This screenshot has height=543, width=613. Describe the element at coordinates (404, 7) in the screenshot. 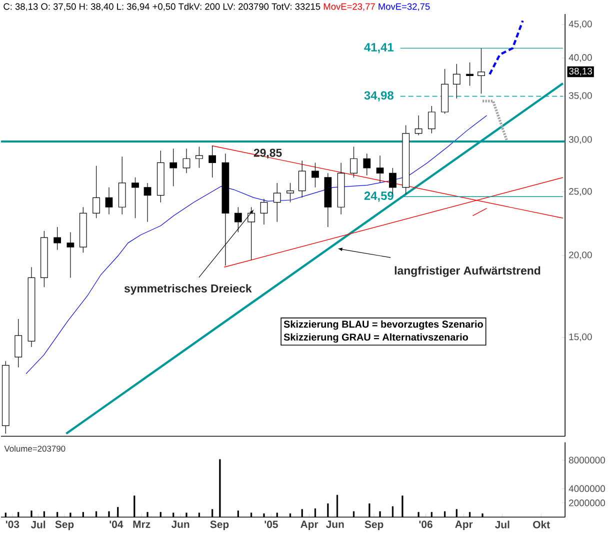

I see `text: MovE=32,75` at that location.